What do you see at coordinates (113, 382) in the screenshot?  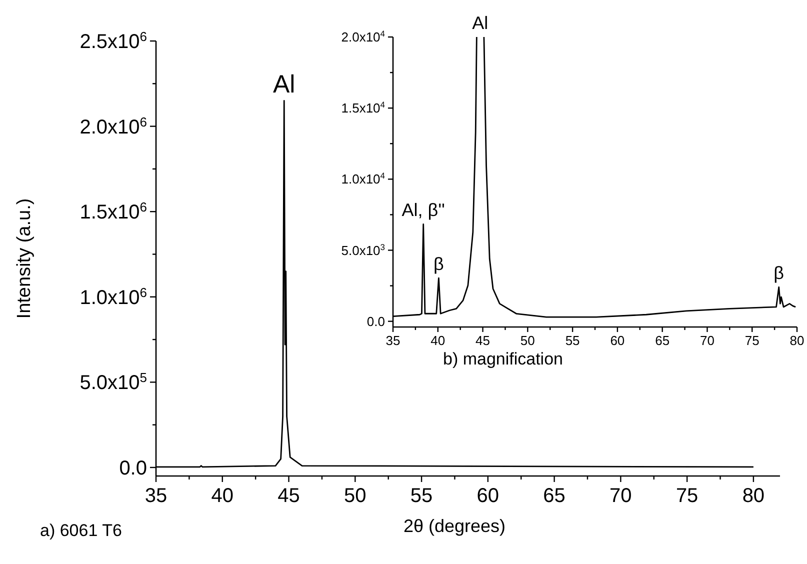 I see `y-tick-label: 5.0x10$^{5}$` at bounding box center [113, 382].